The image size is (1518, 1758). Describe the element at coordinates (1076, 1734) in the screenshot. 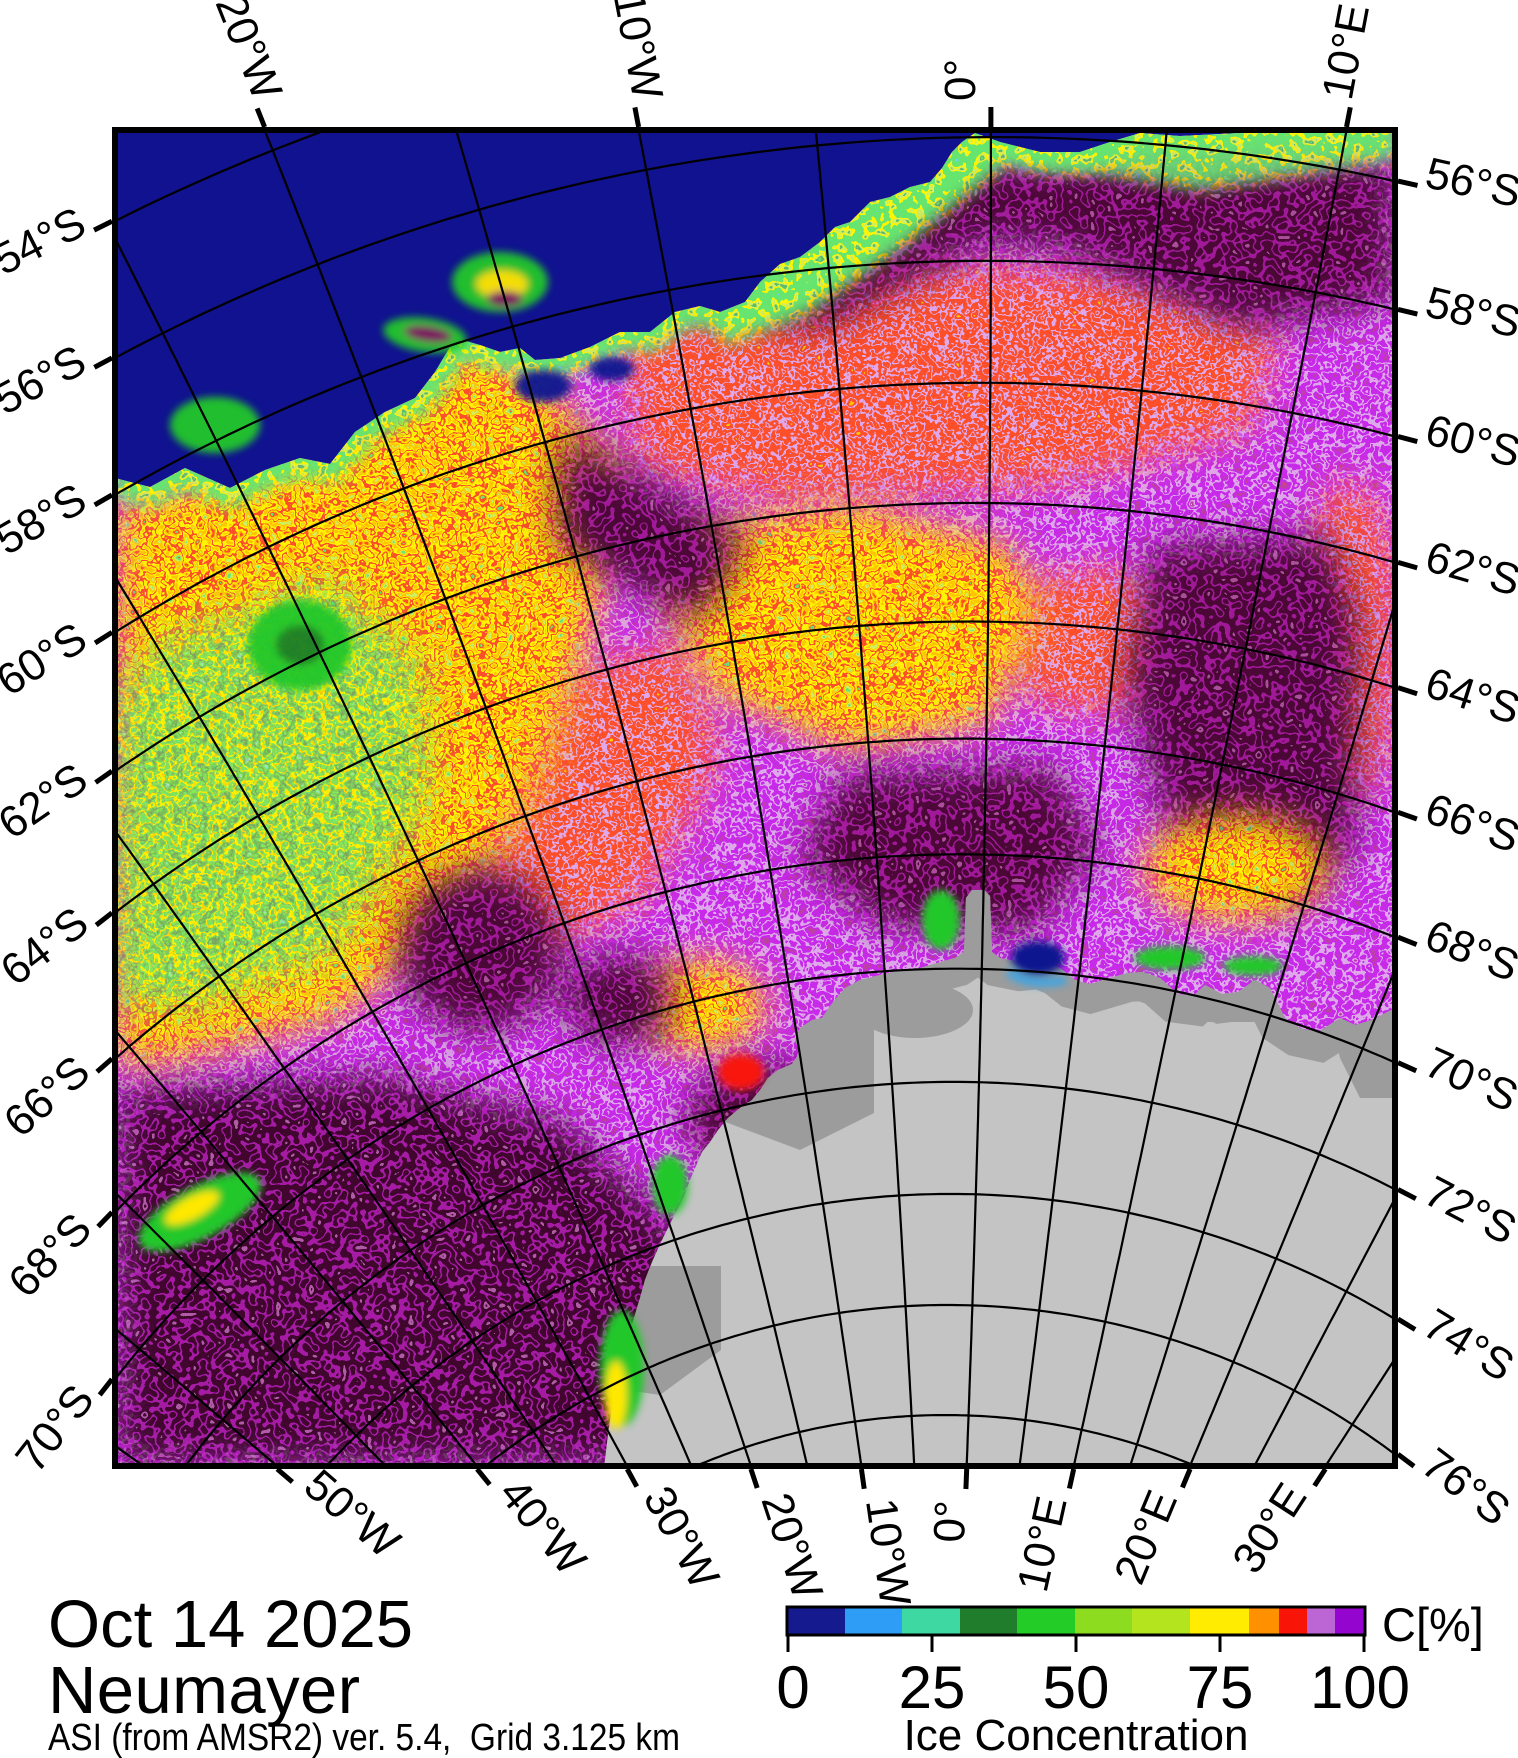

I see `svg-text: Ice Concentration` at that location.